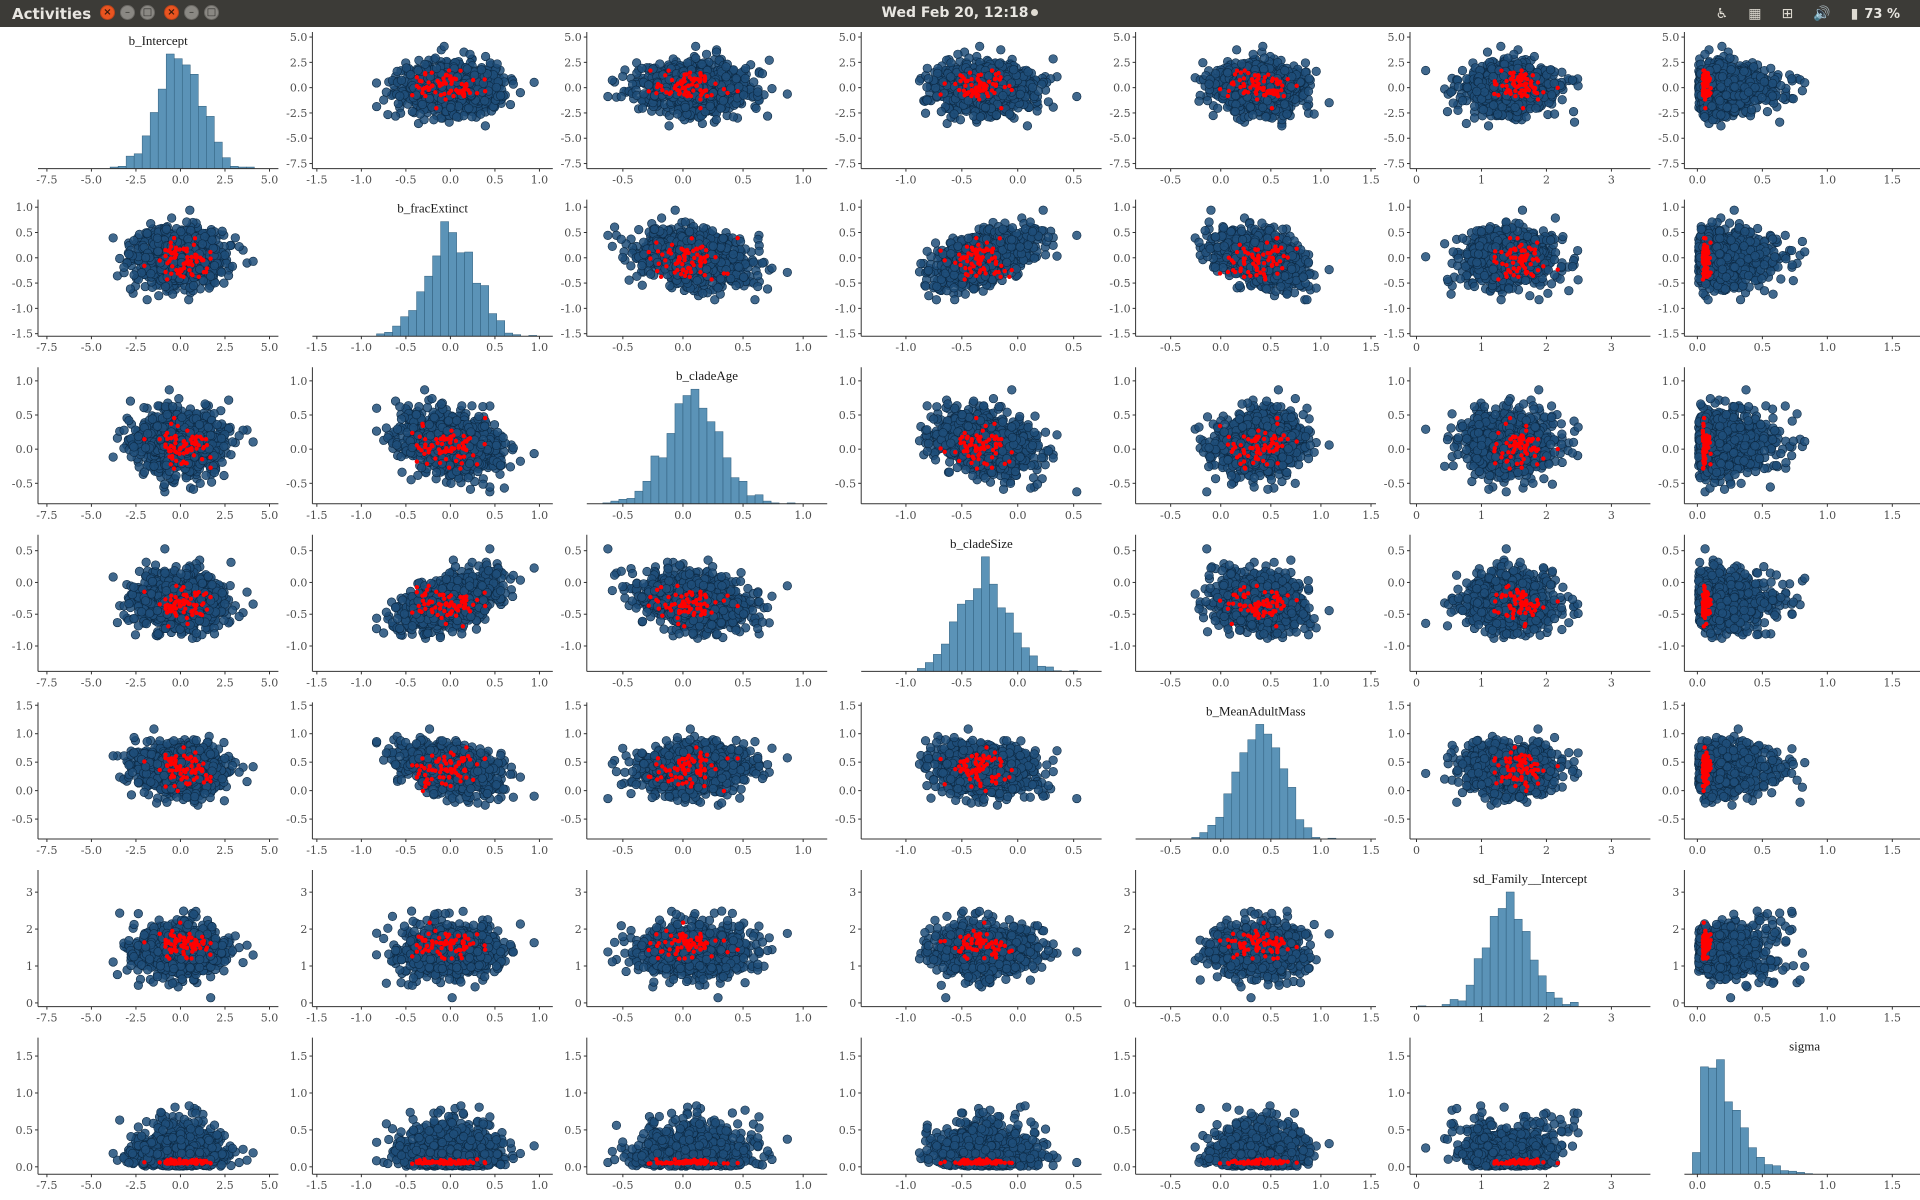 The width and height of the screenshot is (1920, 1200). Describe the element at coordinates (46, 180) in the screenshot. I see `x-tick-label: -7.5` at that location.